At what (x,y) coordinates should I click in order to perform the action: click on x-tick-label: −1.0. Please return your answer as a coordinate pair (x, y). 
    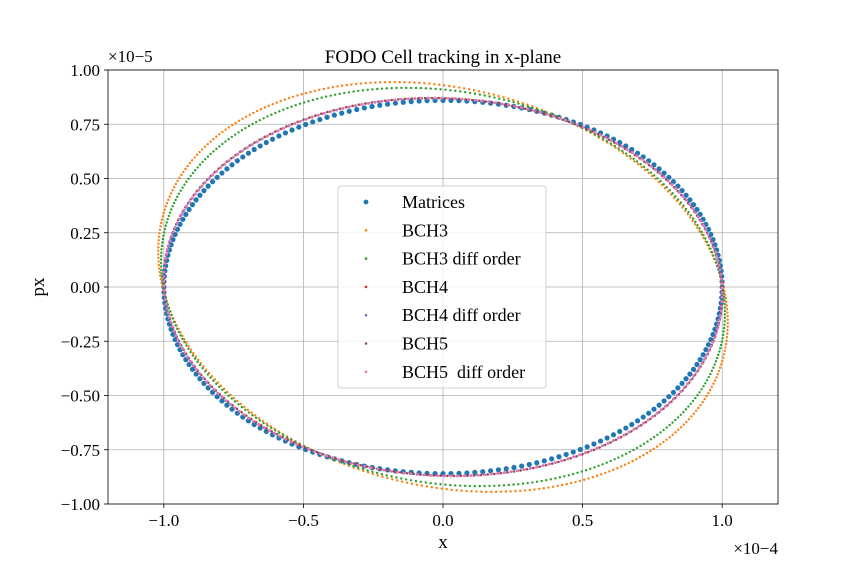
    Looking at the image, I should click on (163, 520).